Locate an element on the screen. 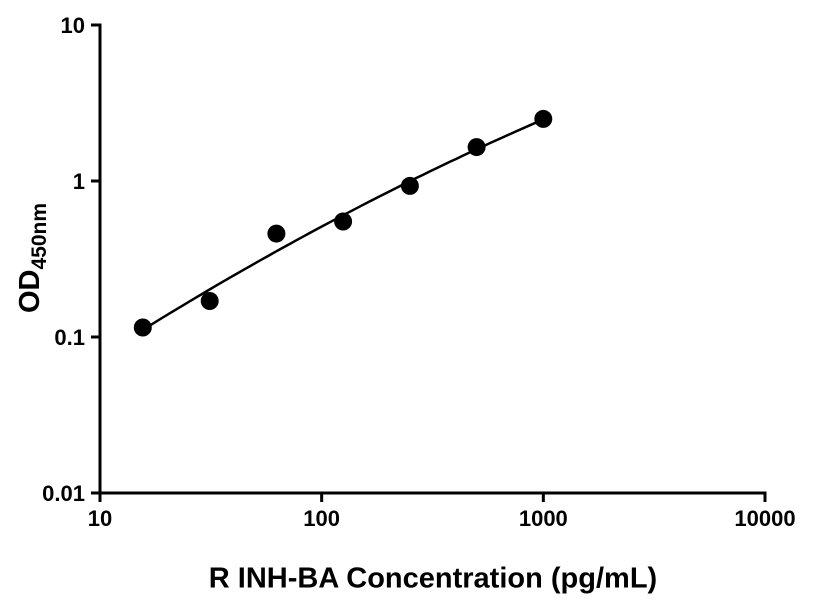  x-tick-label: 10000 is located at coordinates (764, 518).